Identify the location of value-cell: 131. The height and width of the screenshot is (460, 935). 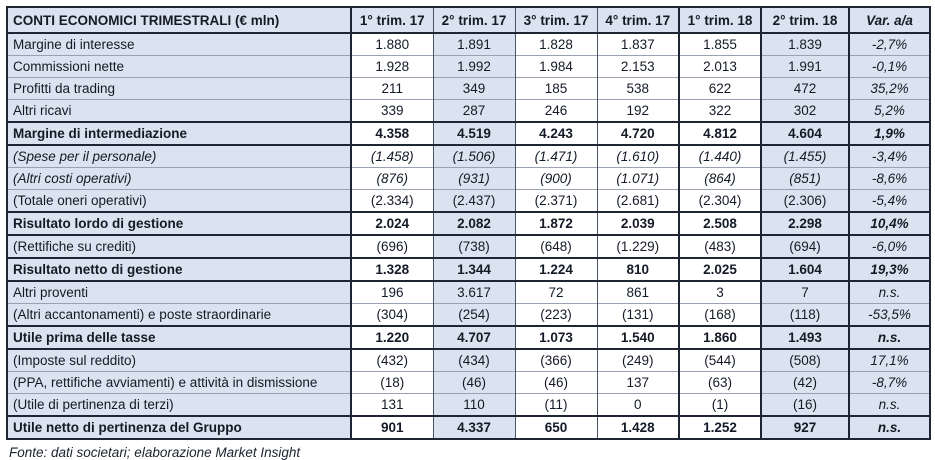
(391, 404).